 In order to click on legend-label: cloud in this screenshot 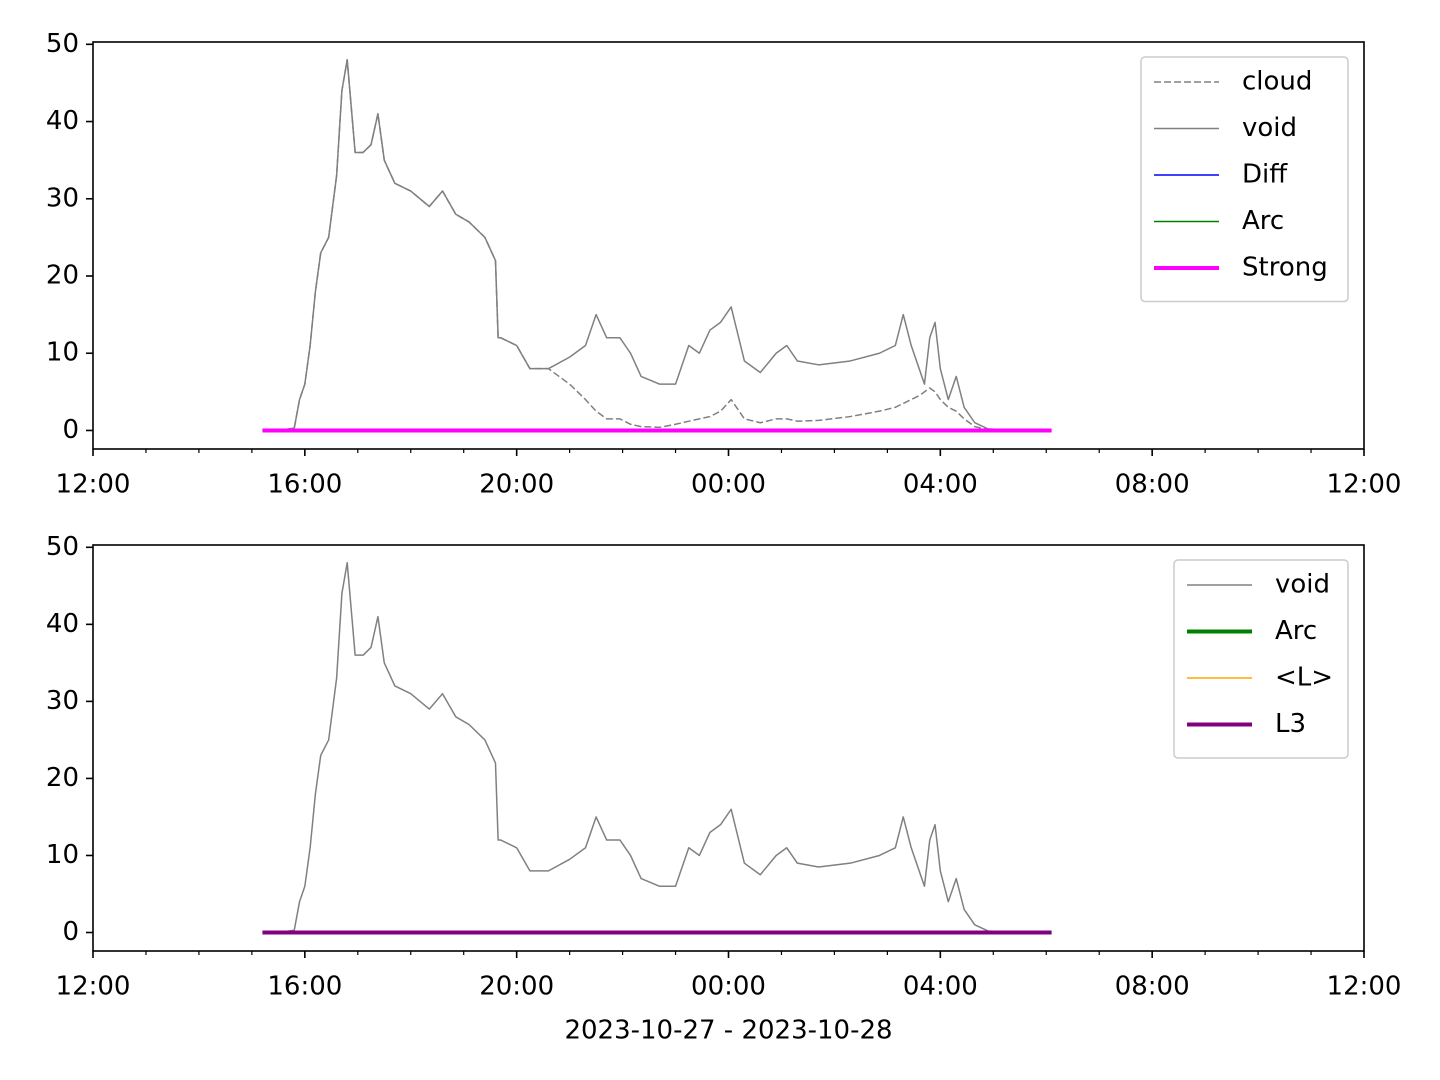, I will do `click(1277, 82)`.